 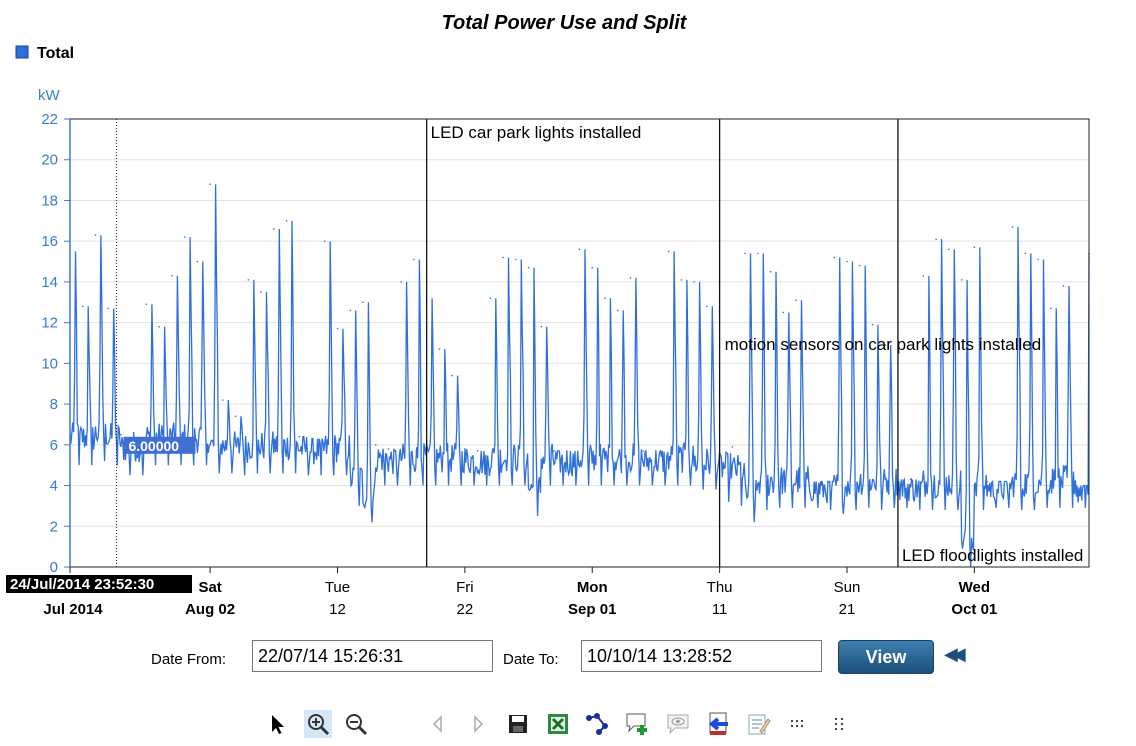 I want to click on next-icon, so click(x=478, y=724).